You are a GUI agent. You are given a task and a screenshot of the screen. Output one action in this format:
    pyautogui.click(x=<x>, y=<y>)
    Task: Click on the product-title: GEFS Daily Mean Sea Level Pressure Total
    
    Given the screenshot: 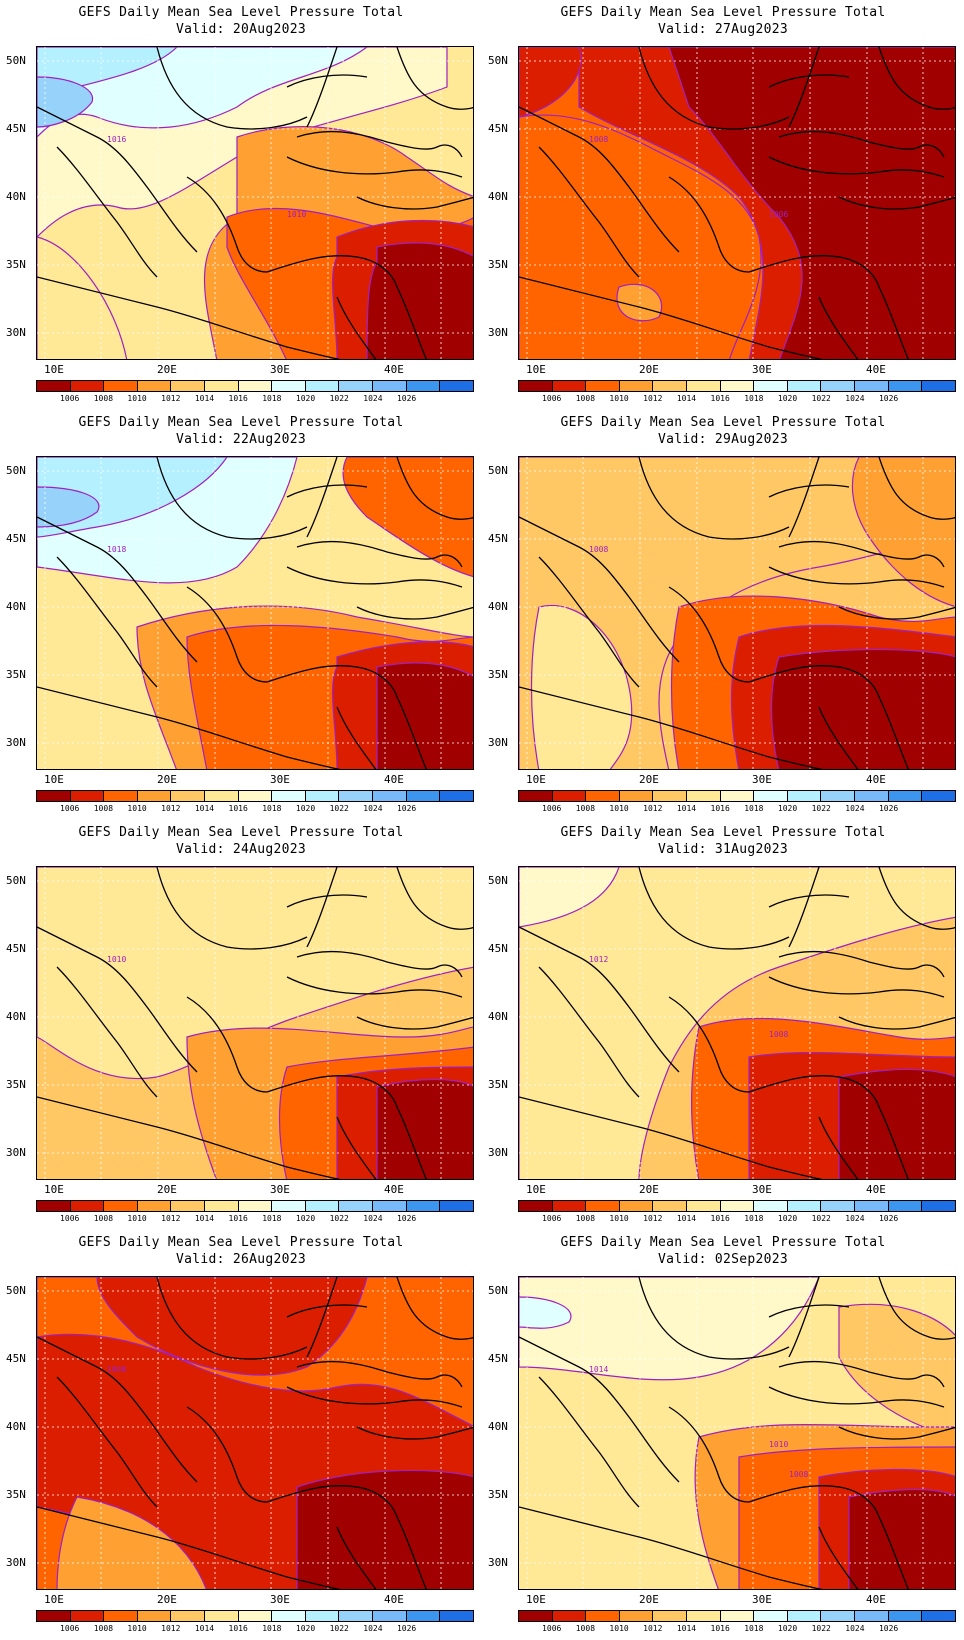 What is the action you would take?
    pyautogui.click(x=723, y=422)
    